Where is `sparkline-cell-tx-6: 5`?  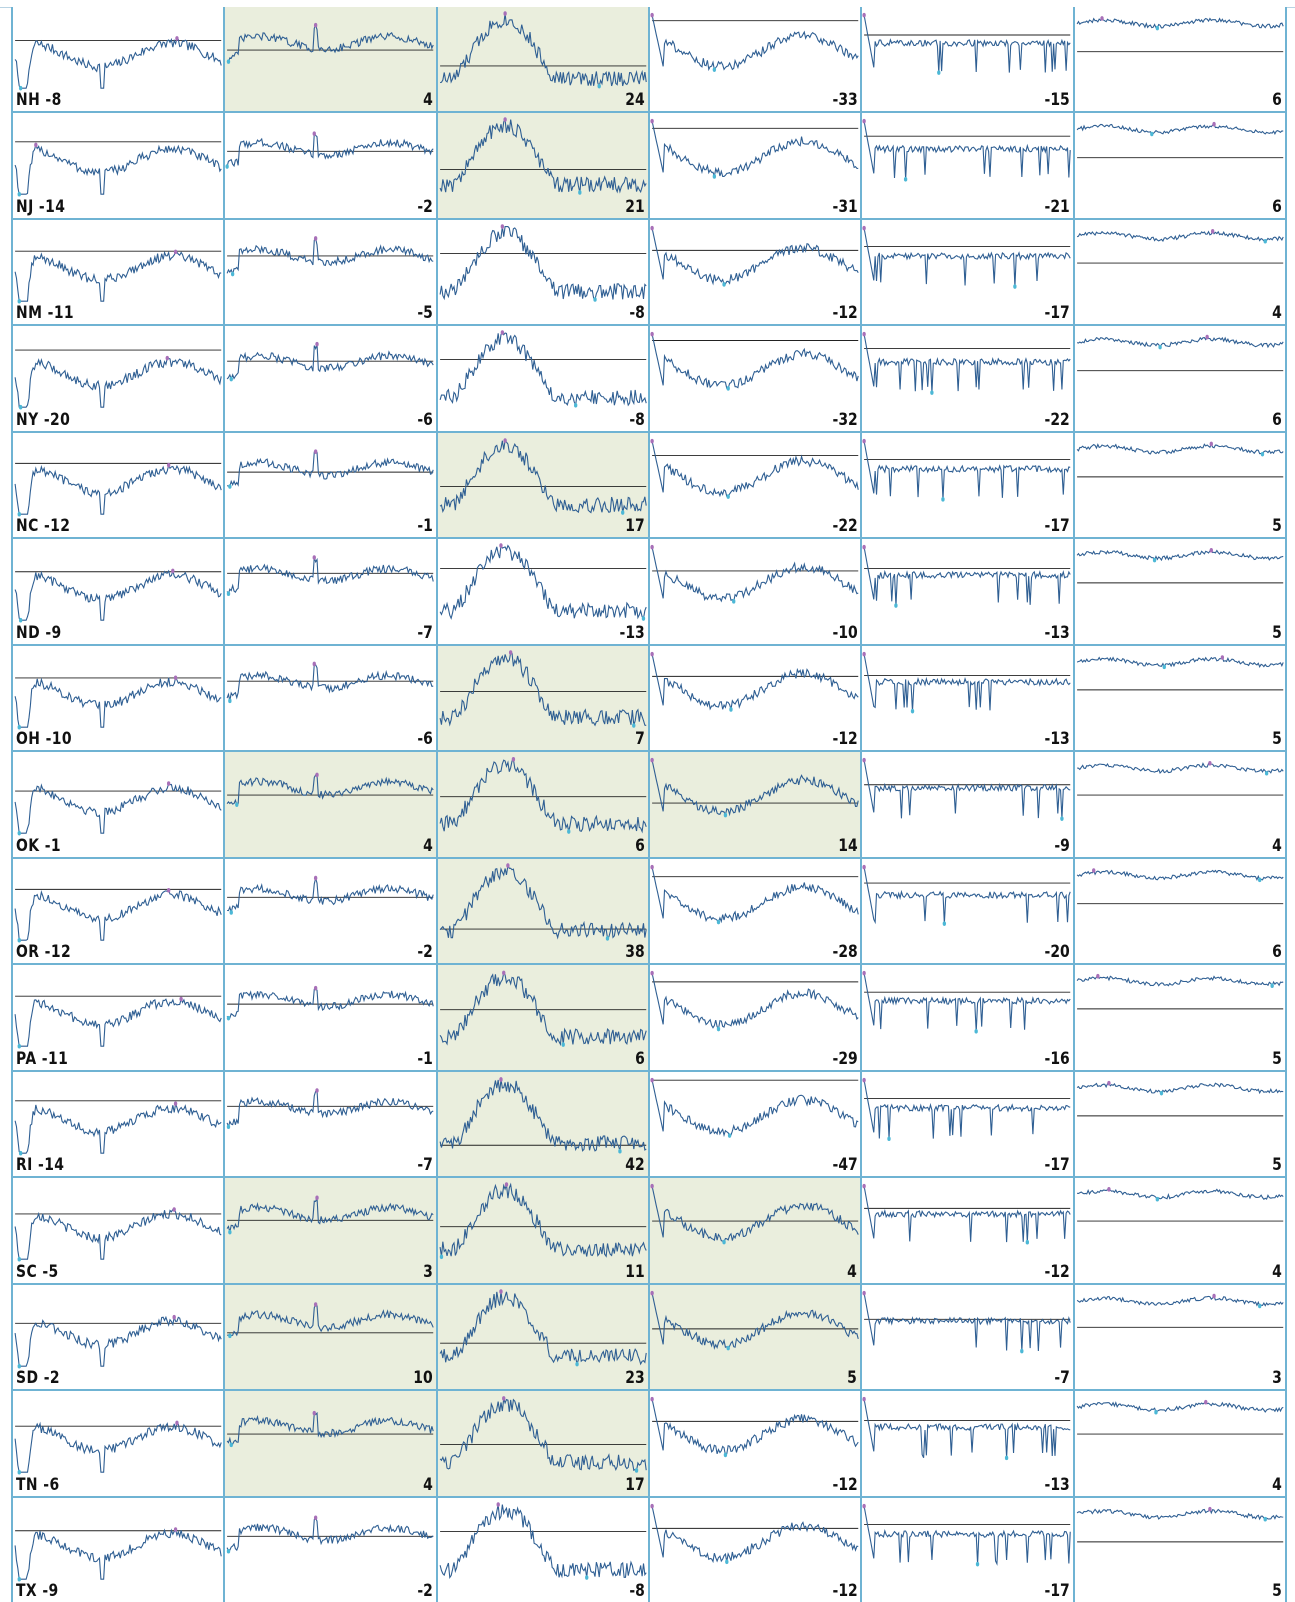 sparkline-cell-tx-6: 5 is located at coordinates (1179, 1549).